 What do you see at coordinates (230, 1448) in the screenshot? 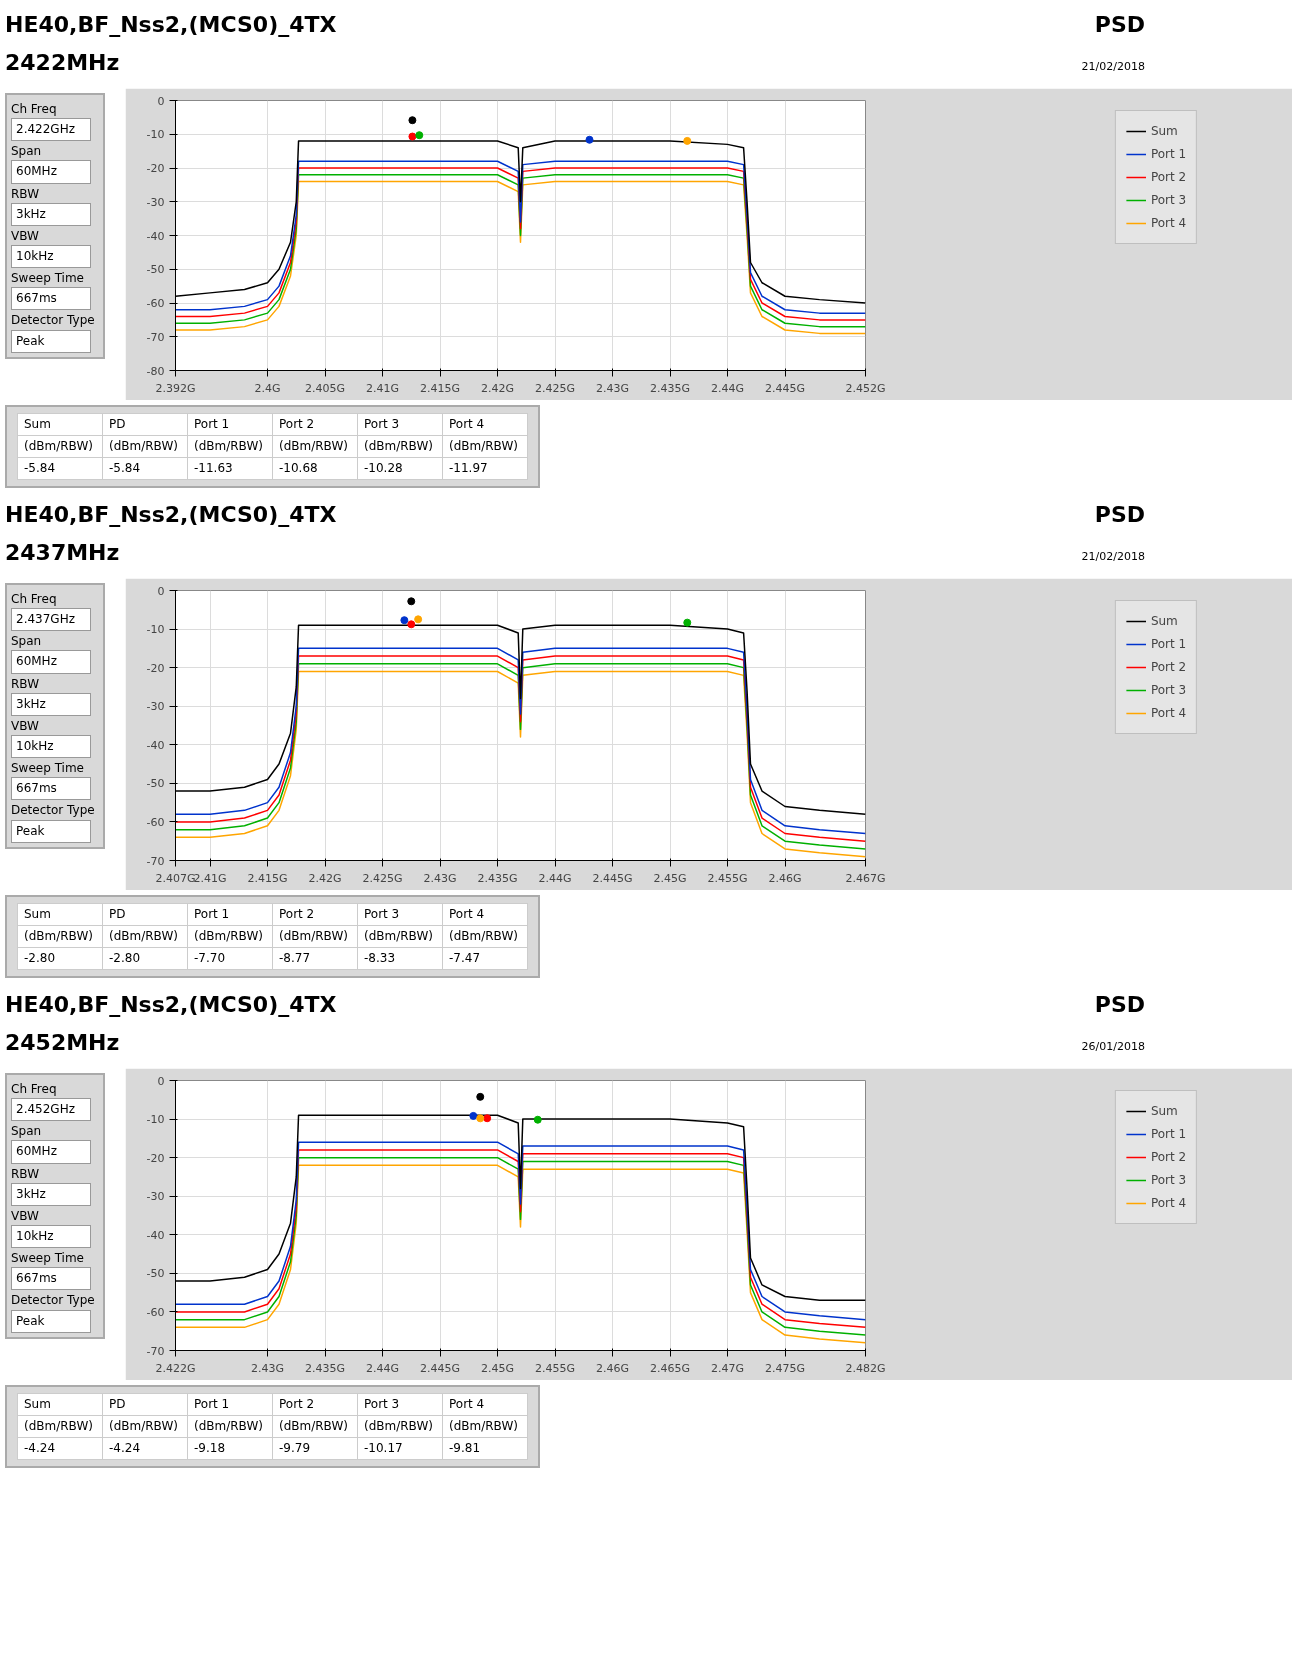
I see `text: -9.18` at bounding box center [230, 1448].